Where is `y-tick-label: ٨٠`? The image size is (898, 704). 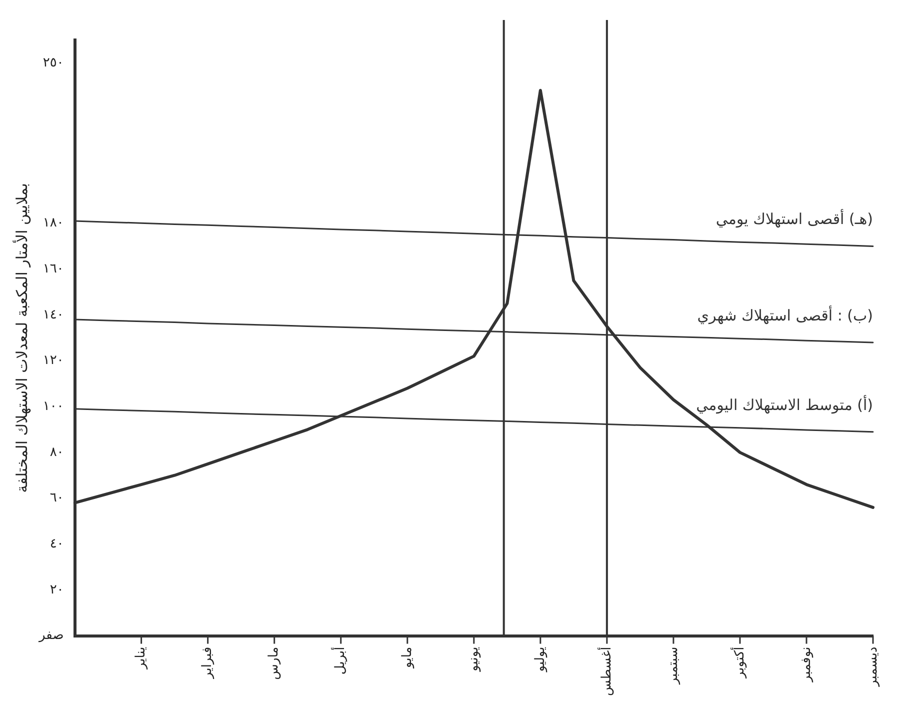 y-tick-label: ٨٠ is located at coordinates (57, 452).